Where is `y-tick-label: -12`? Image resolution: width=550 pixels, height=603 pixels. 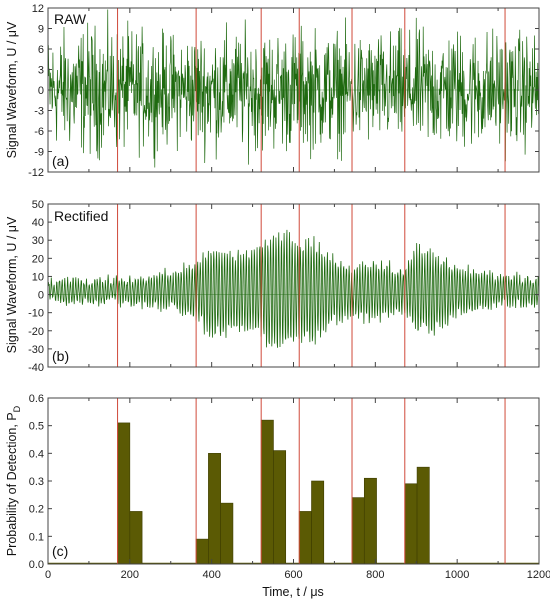 y-tick-label: -12 is located at coordinates (36, 173).